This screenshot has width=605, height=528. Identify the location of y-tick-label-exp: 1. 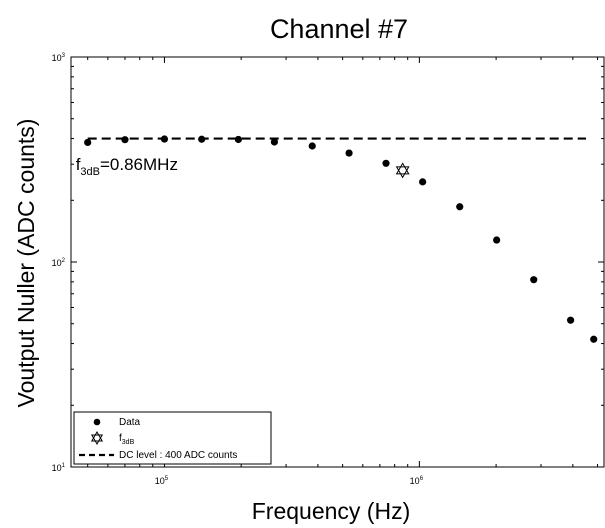
(64, 466).